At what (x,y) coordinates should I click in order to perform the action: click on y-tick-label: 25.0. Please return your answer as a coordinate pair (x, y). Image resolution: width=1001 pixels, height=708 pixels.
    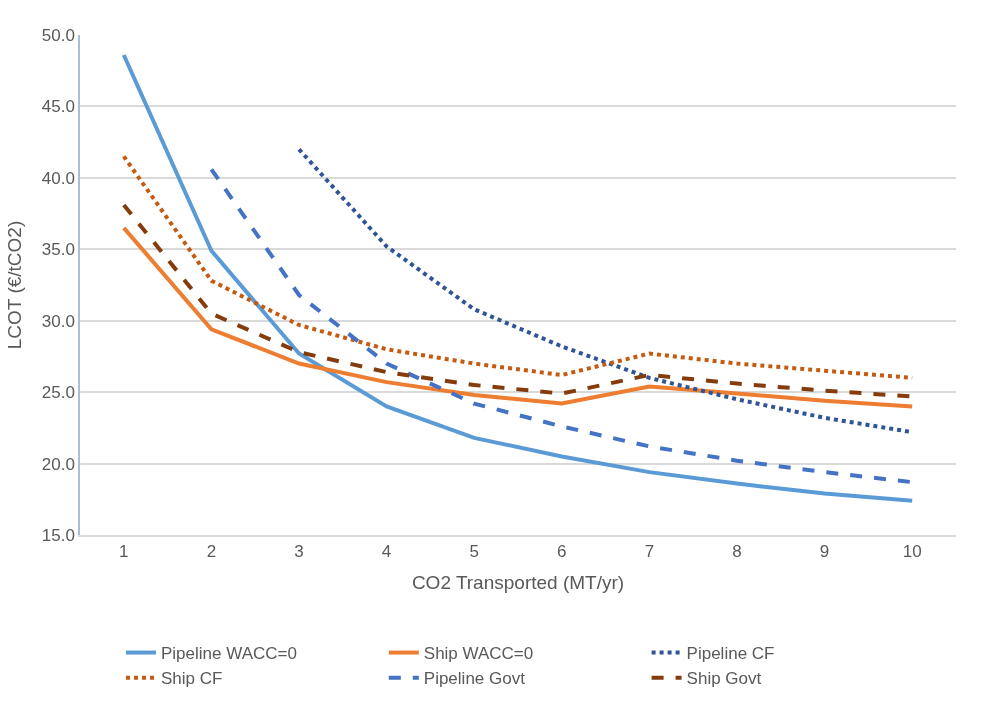
    Looking at the image, I should click on (58, 393).